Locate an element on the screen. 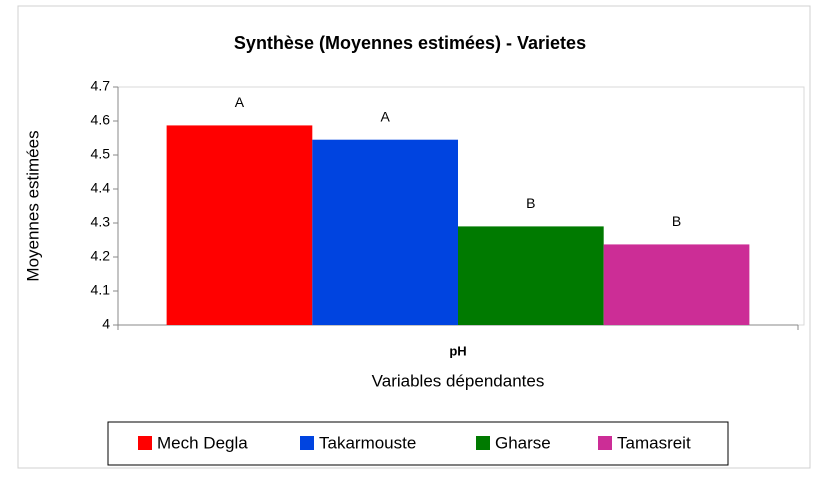 The image size is (818, 484). y-tick-label: 4.1 is located at coordinates (101, 290).